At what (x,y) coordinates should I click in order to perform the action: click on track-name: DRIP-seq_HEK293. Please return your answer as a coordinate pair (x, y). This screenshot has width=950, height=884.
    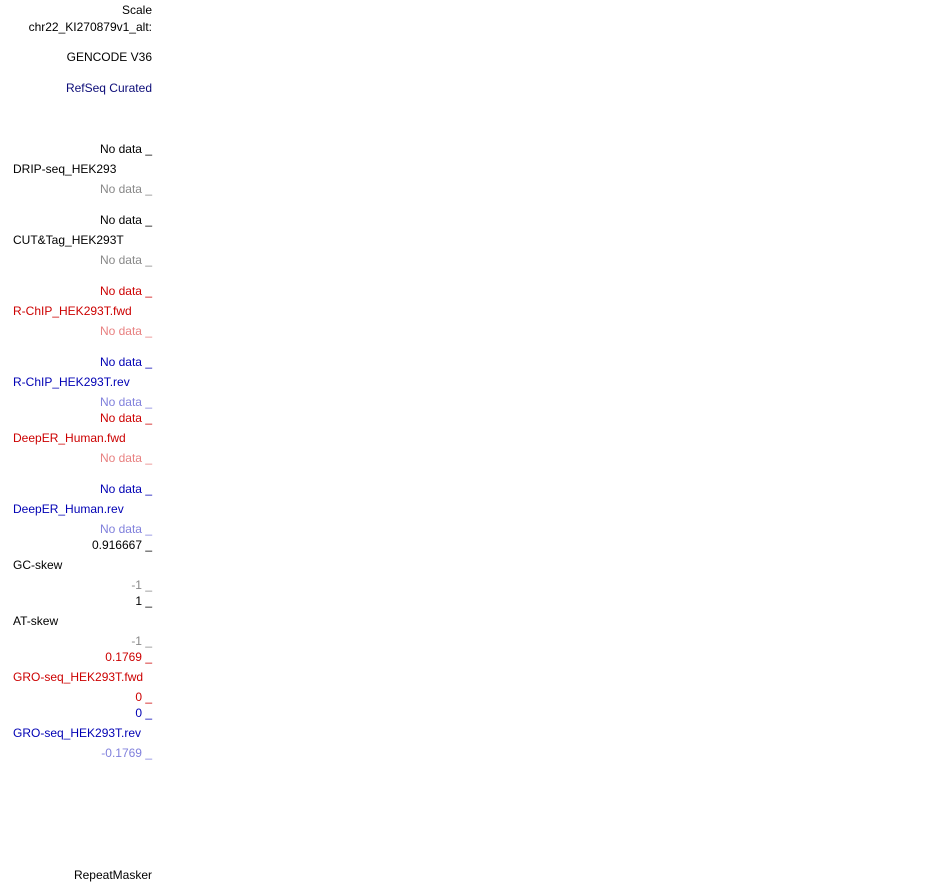
    Looking at the image, I should click on (65, 169).